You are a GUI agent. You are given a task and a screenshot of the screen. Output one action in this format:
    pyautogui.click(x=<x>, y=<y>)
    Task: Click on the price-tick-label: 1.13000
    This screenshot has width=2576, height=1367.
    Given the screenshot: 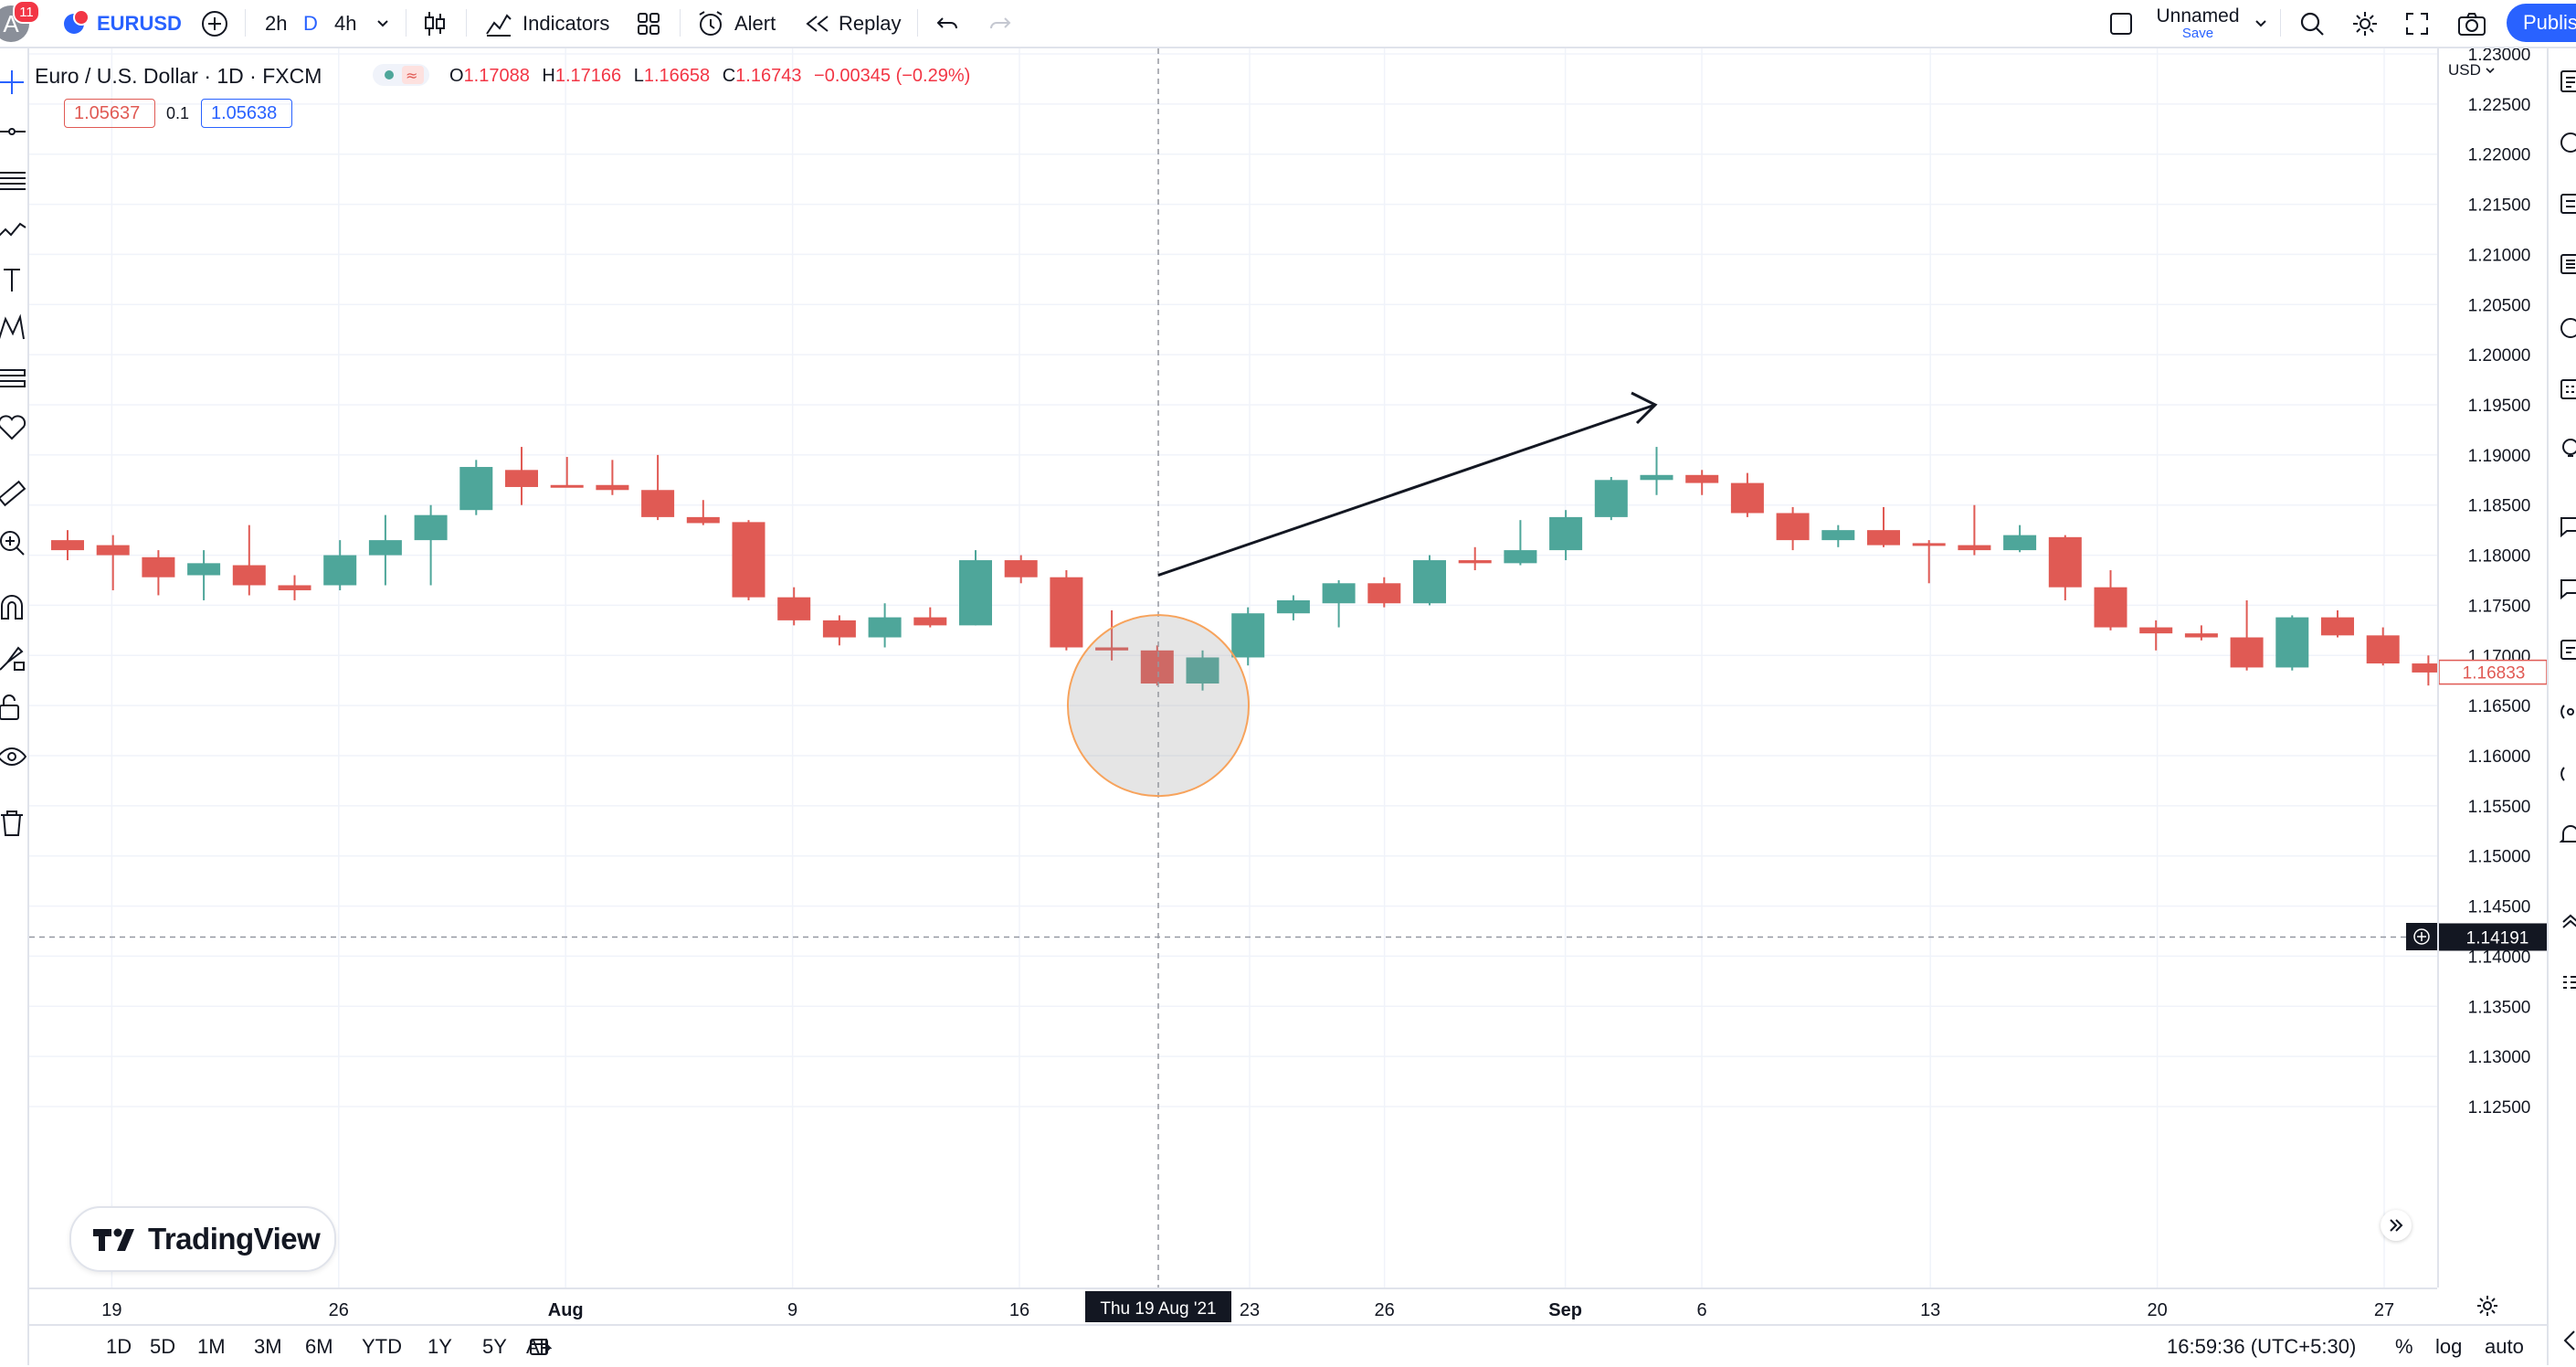 What is the action you would take?
    pyautogui.click(x=2499, y=1058)
    